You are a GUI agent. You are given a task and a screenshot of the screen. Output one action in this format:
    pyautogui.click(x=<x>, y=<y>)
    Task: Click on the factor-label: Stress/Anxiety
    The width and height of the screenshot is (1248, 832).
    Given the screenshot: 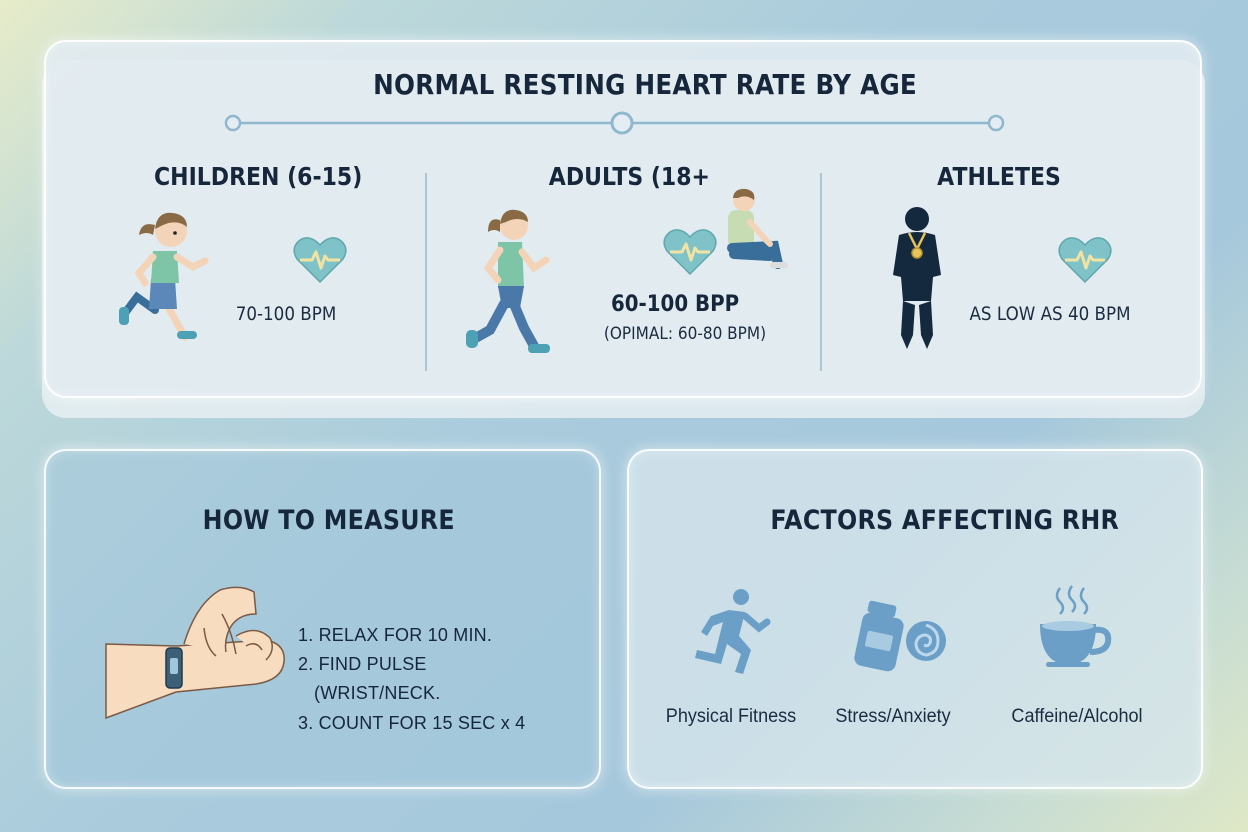 What is the action you would take?
    pyautogui.click(x=893, y=716)
    